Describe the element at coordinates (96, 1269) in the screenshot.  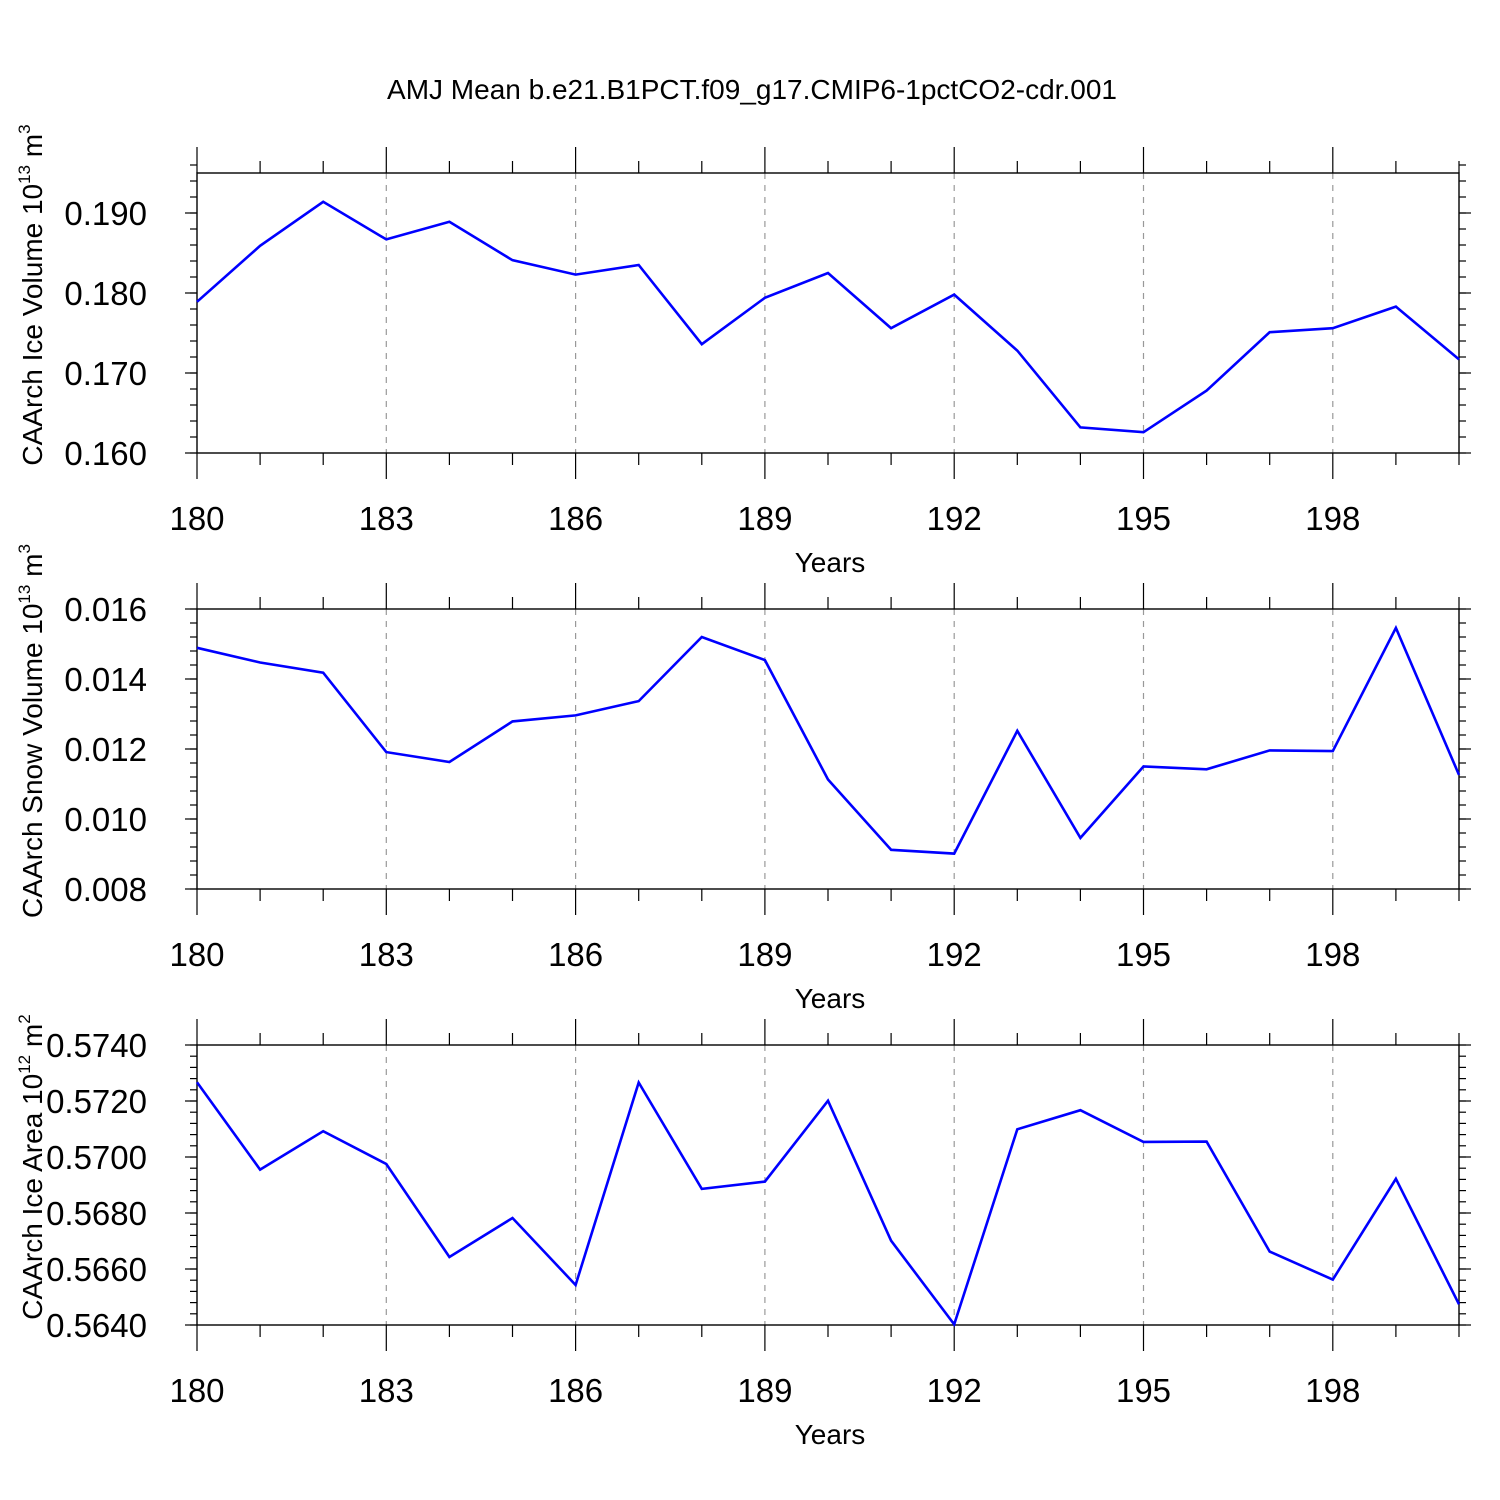
I see `y-tick-label: 0.5660` at that location.